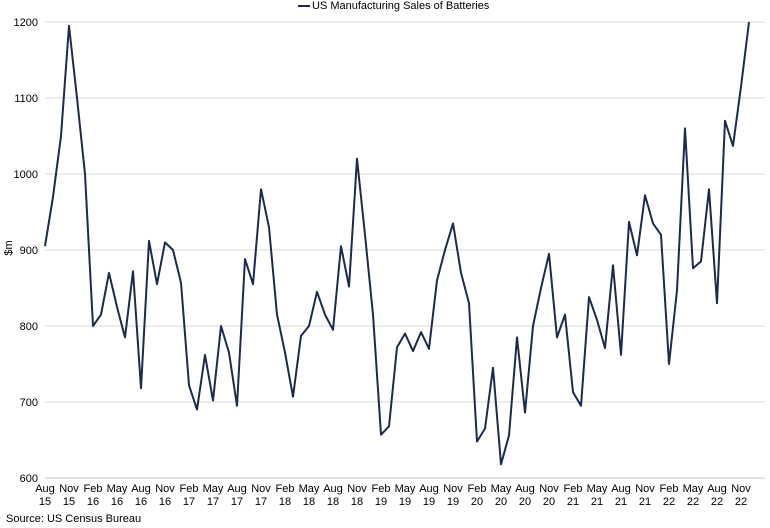 Image resolution: width=770 pixels, height=528 pixels. I want to click on legend: US Manufacturing Sales of Batteries, so click(393, 6).